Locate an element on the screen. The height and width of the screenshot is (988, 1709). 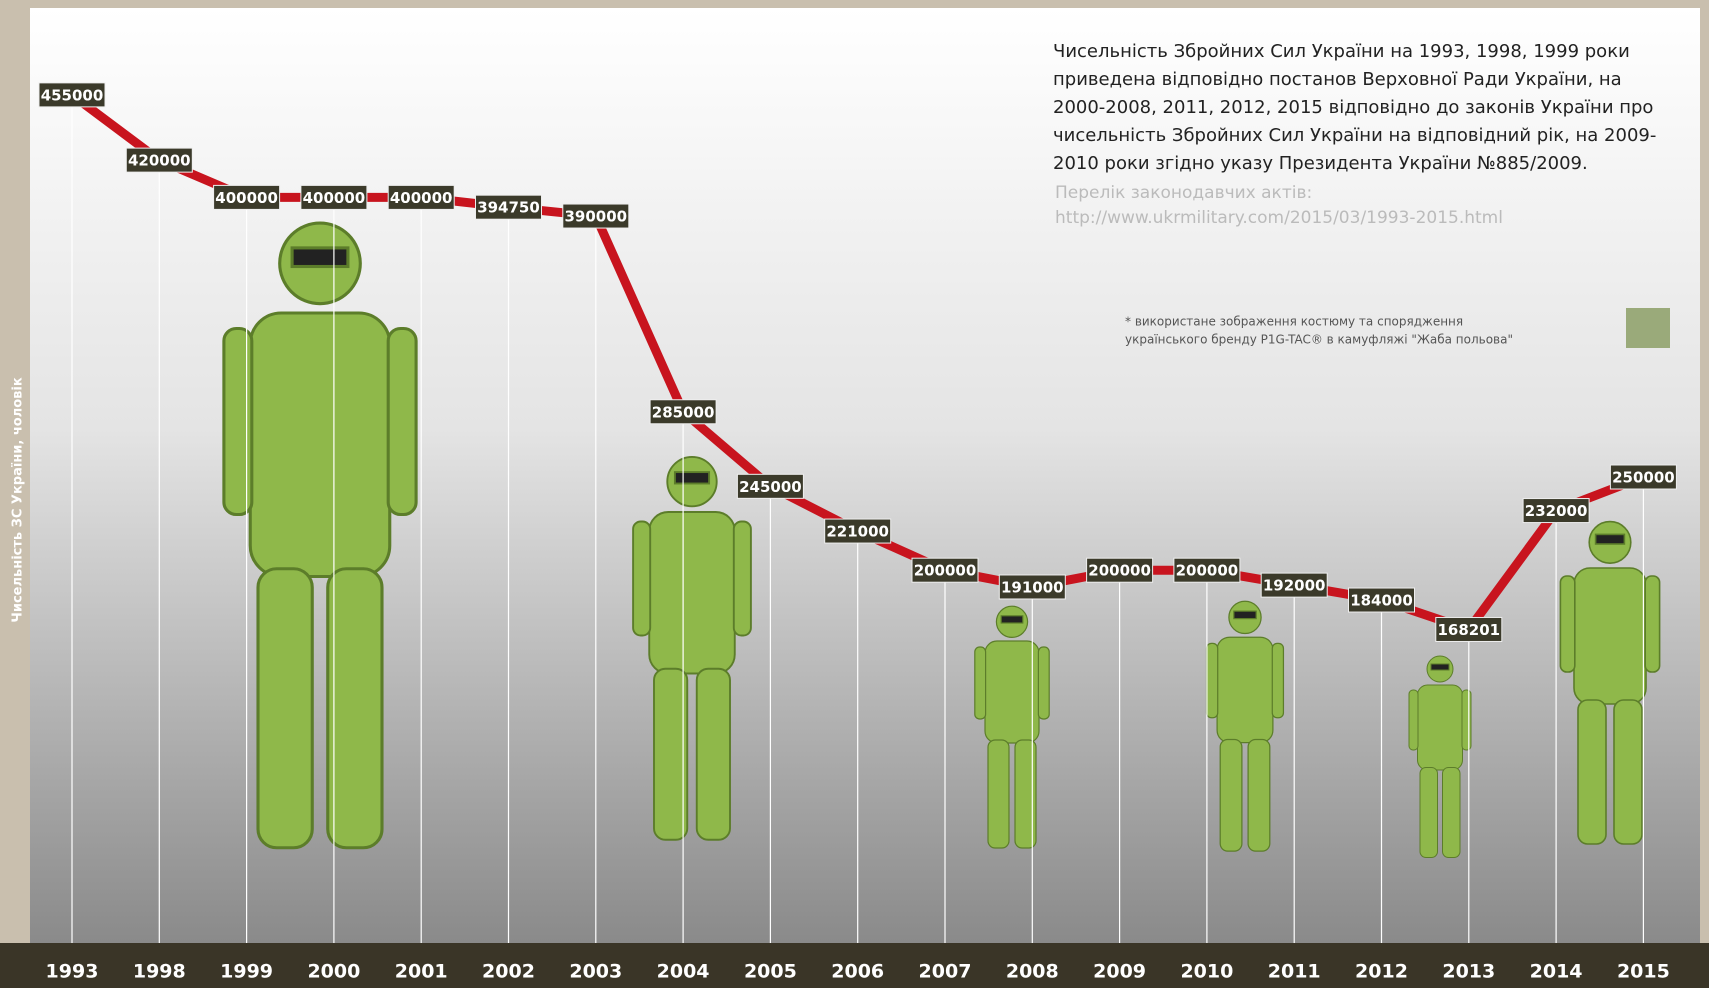
y-axis-label: Чисельність ЗС України, чоловік is located at coordinates (18, 500).